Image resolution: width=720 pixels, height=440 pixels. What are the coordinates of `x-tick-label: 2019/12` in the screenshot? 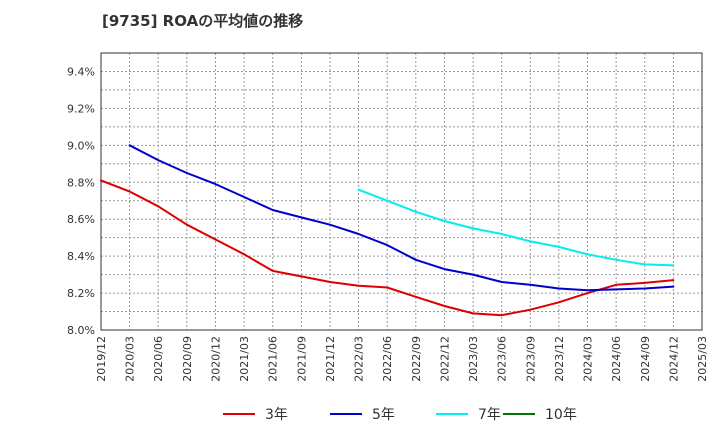 It's located at (101, 359).